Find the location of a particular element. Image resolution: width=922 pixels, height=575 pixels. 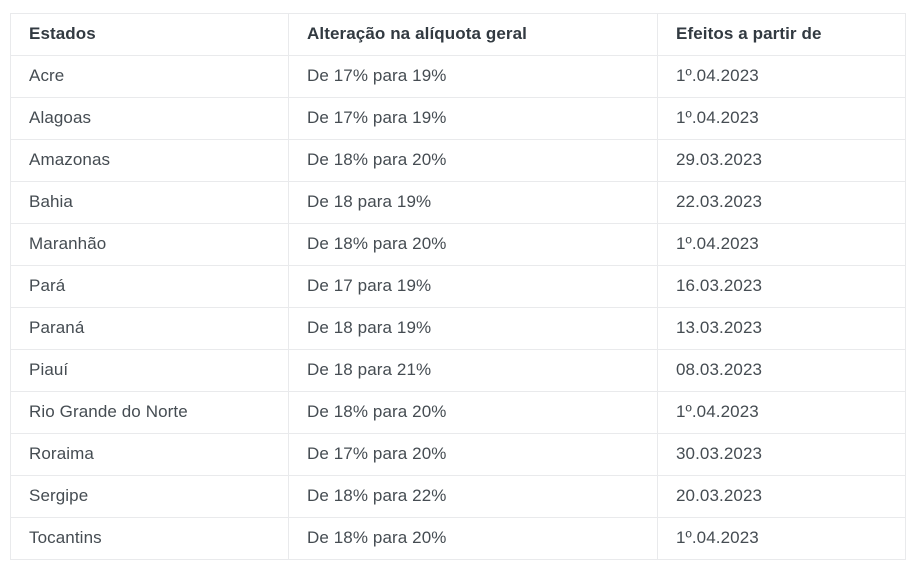

cell-efeitos-data: 08.03.2023 is located at coordinates (781, 370).